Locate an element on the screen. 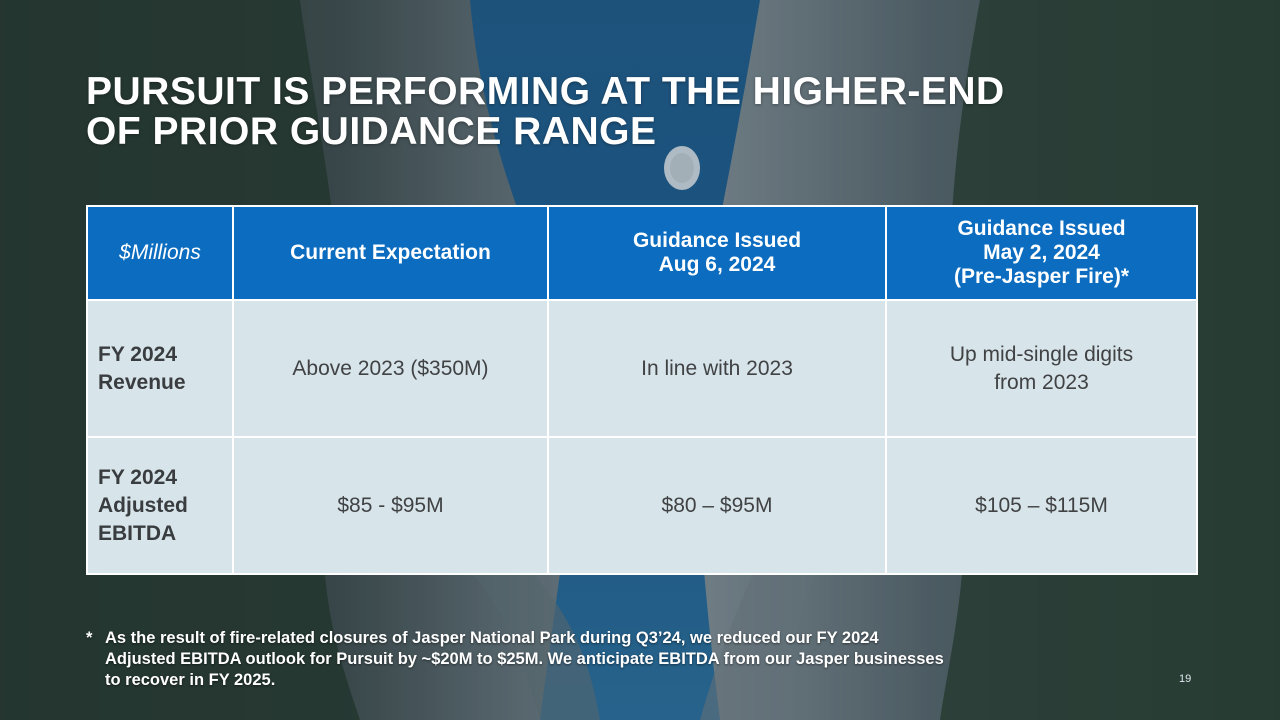 The image size is (1280, 720). cell-ebitda-aug: $80 – $95M is located at coordinates (717, 505).